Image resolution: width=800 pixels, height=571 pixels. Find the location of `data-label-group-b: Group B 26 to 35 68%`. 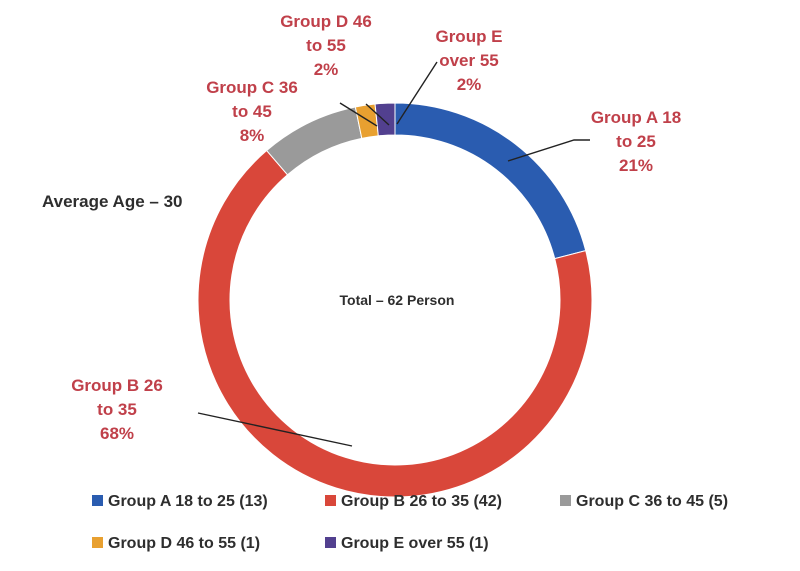

data-label-group-b: Group B 26 to 35 68% is located at coordinates (117, 409).